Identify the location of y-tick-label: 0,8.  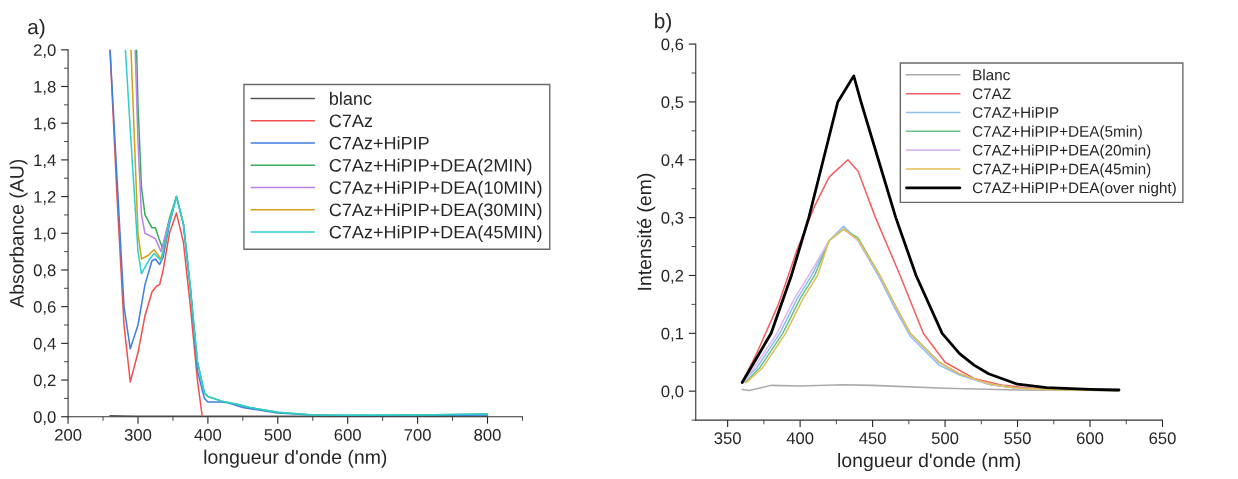
(44, 271).